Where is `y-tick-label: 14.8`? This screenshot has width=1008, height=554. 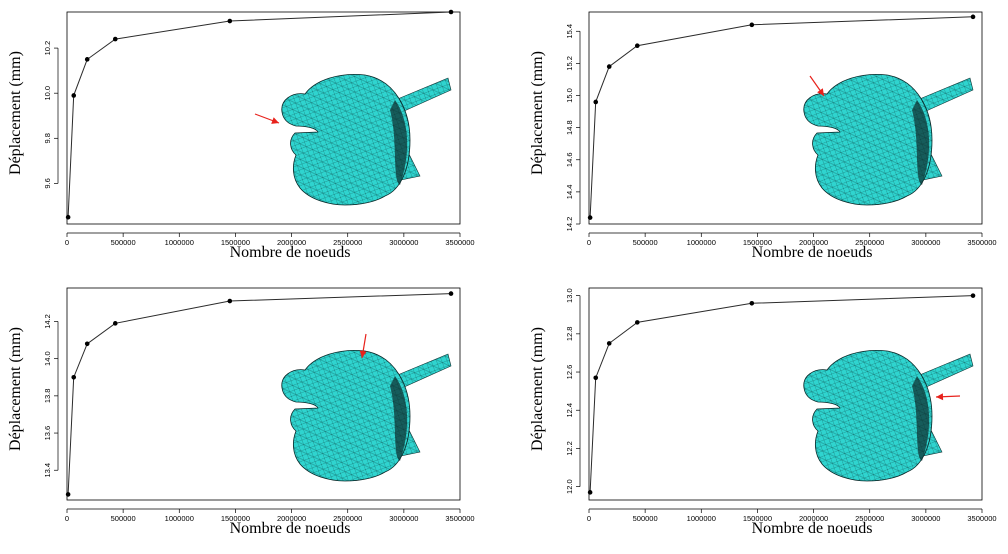 y-tick-label: 14.8 is located at coordinates (569, 127).